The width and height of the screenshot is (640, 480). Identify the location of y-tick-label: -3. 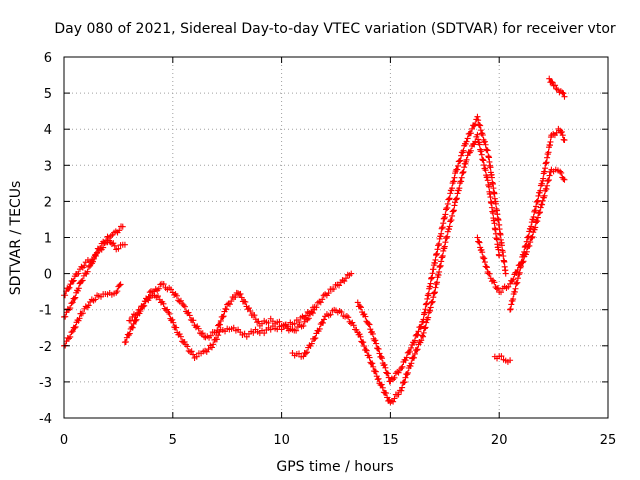
(45, 383).